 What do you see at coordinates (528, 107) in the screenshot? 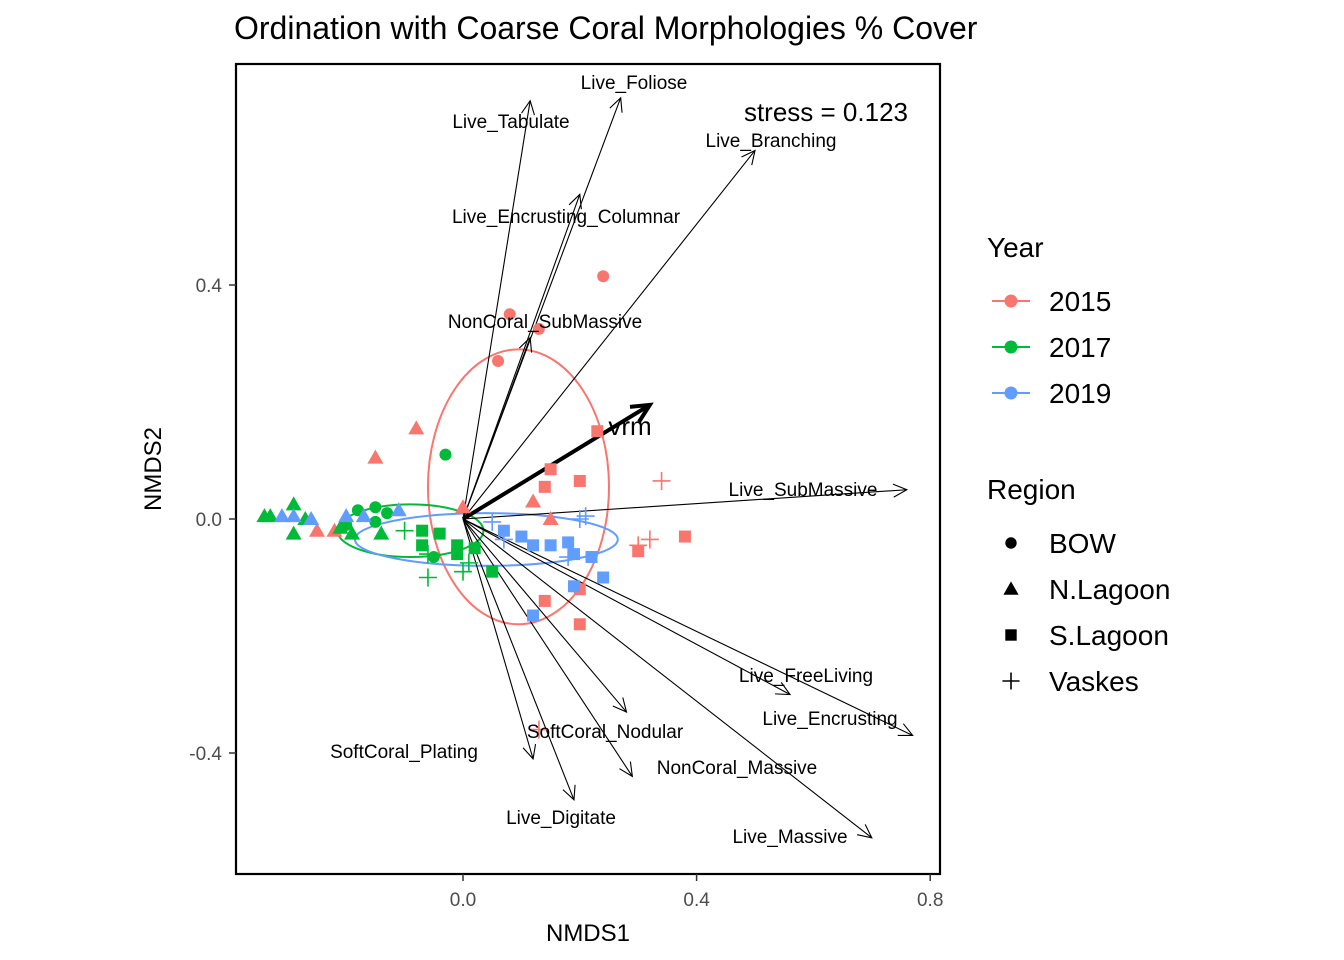
I see `vector-arrowhead-live-tabulate` at bounding box center [528, 107].